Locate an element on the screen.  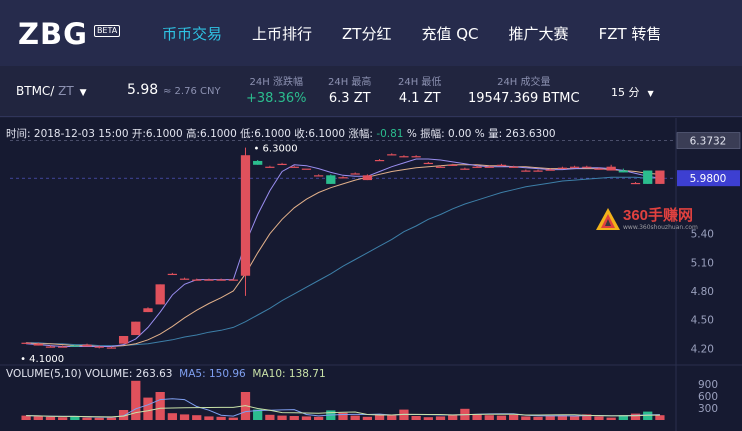
watermark-logo-icon is located at coordinates (608, 219).